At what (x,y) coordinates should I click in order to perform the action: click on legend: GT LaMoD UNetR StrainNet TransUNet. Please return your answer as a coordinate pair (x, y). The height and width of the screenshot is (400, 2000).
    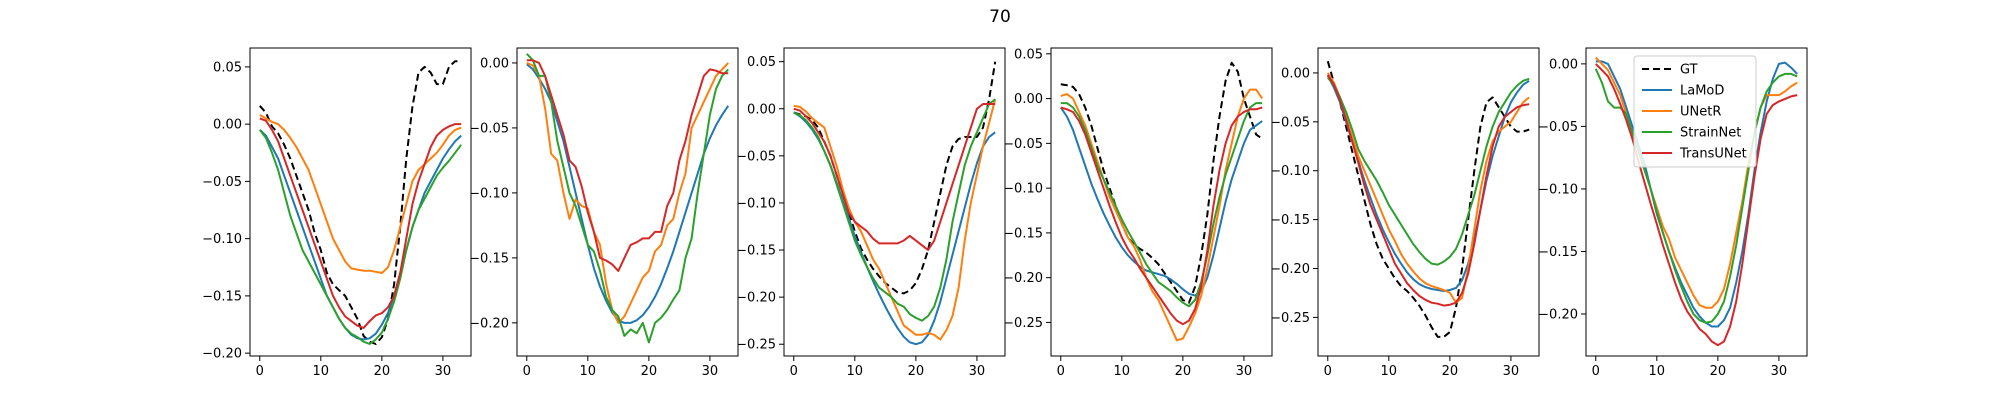
    Looking at the image, I should click on (1695, 111).